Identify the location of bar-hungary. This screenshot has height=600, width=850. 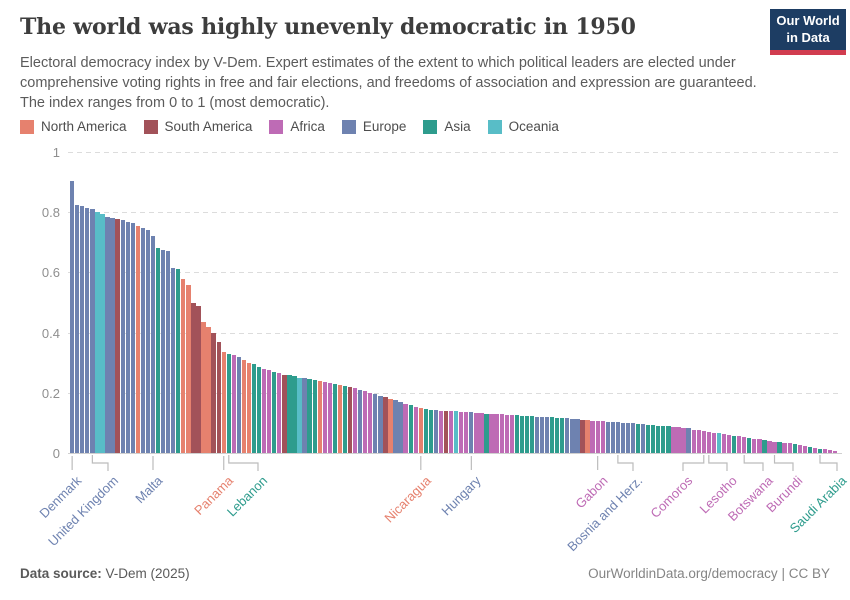
(471, 432).